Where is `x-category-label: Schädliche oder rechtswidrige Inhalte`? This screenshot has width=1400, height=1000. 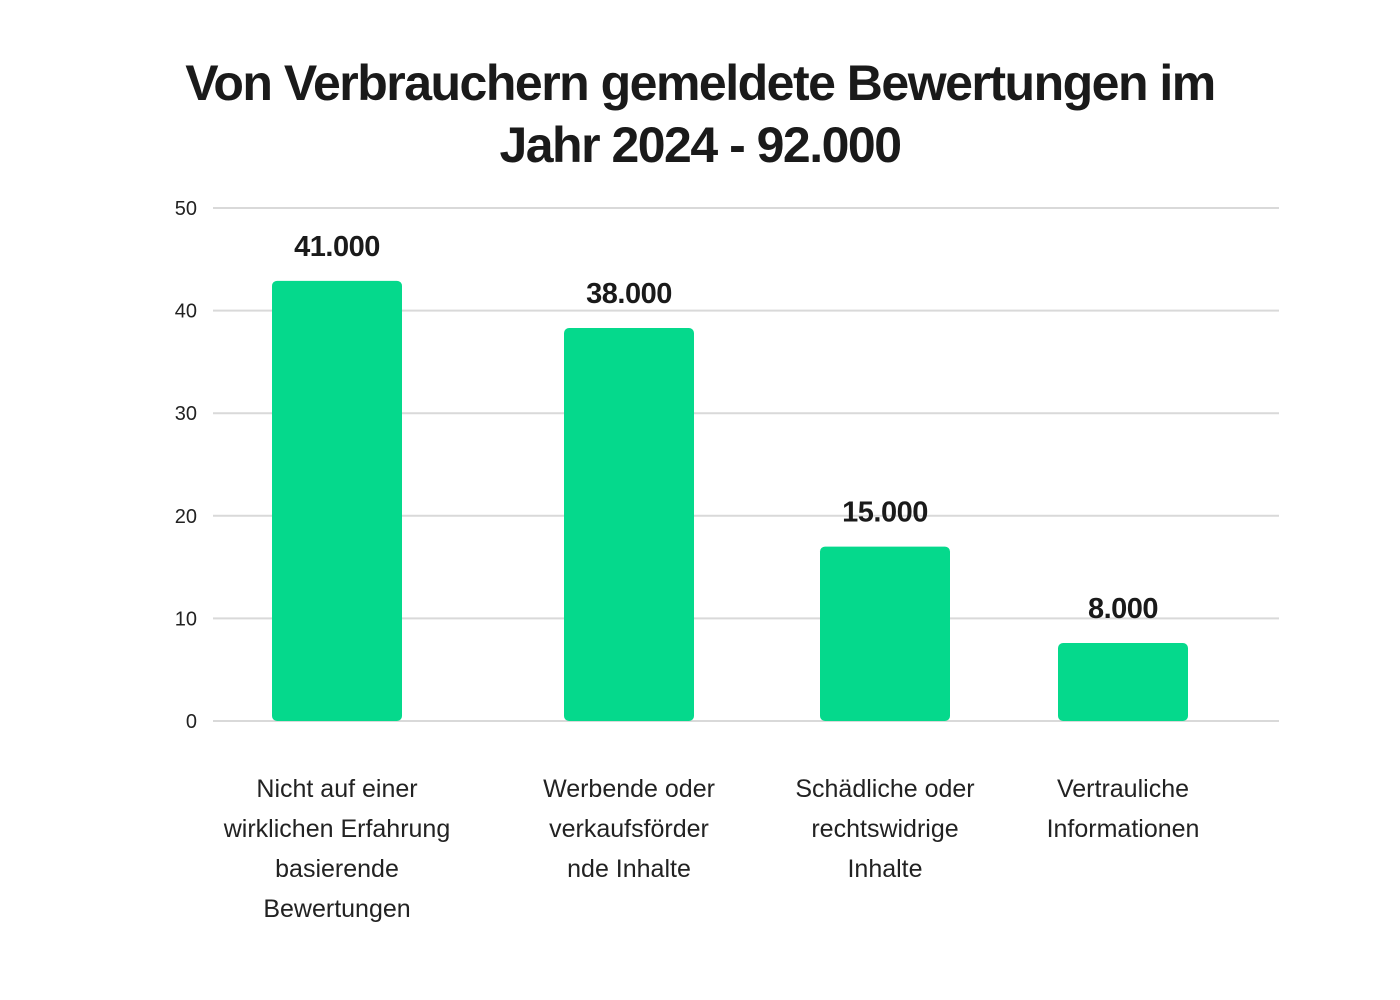 x-category-label: Schädliche oder rechtswidrige Inhalte is located at coordinates (884, 829).